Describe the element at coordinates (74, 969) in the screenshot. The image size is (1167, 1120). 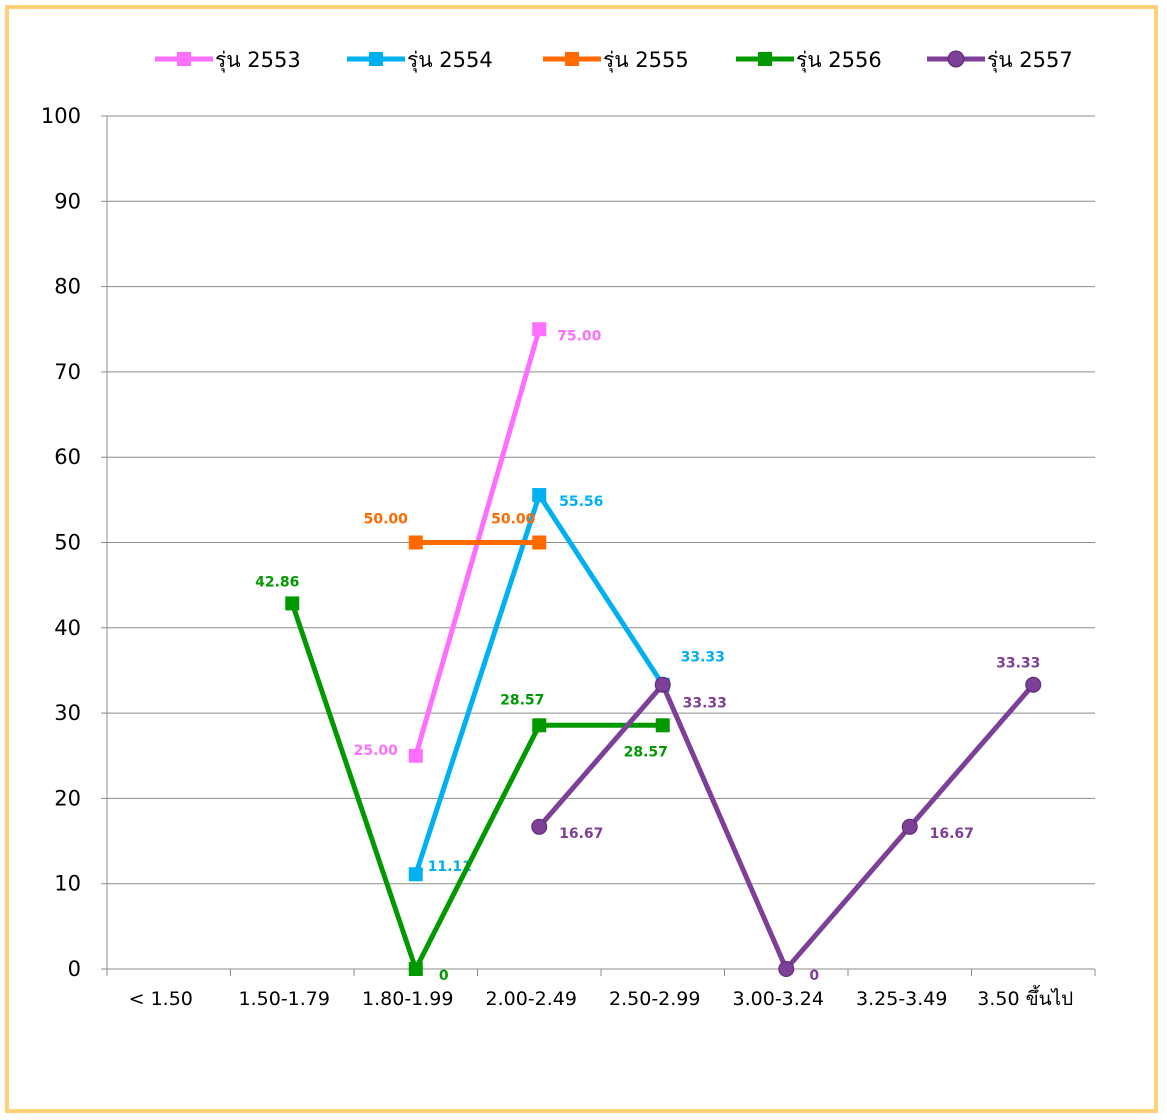
I see `y-tick-label: 0` at that location.